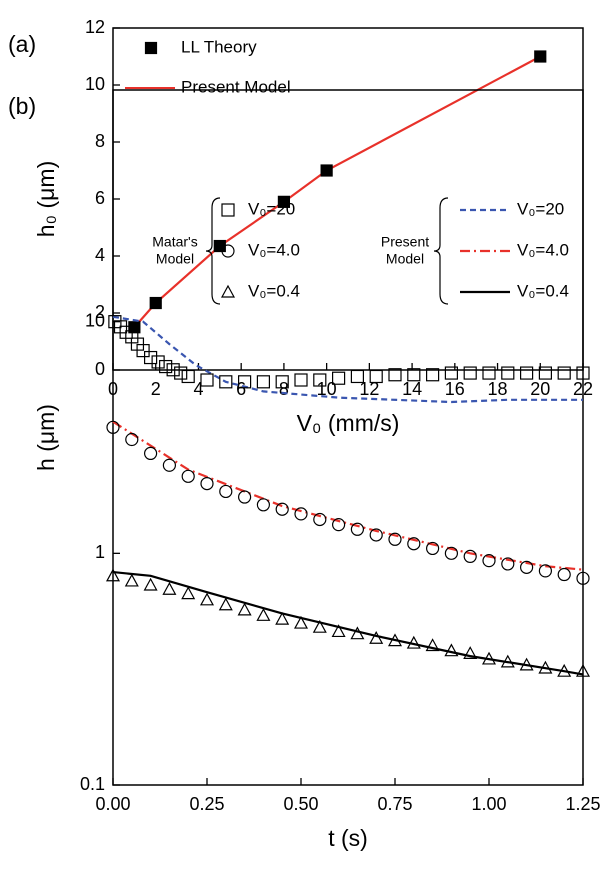 Image resolution: width=601 pixels, height=884 pixels. I want to click on y-axis-title: h₀ (μm), so click(46, 199).